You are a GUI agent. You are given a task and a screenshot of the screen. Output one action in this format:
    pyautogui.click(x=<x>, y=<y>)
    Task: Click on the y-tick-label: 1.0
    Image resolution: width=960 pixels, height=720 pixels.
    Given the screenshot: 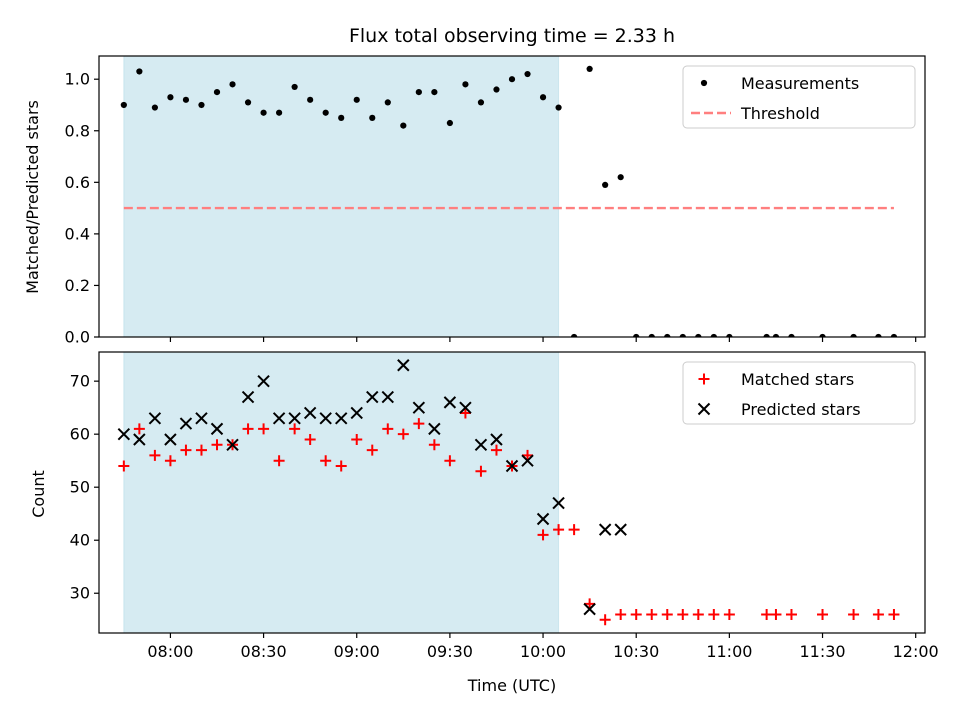 What is the action you would take?
    pyautogui.click(x=77, y=79)
    